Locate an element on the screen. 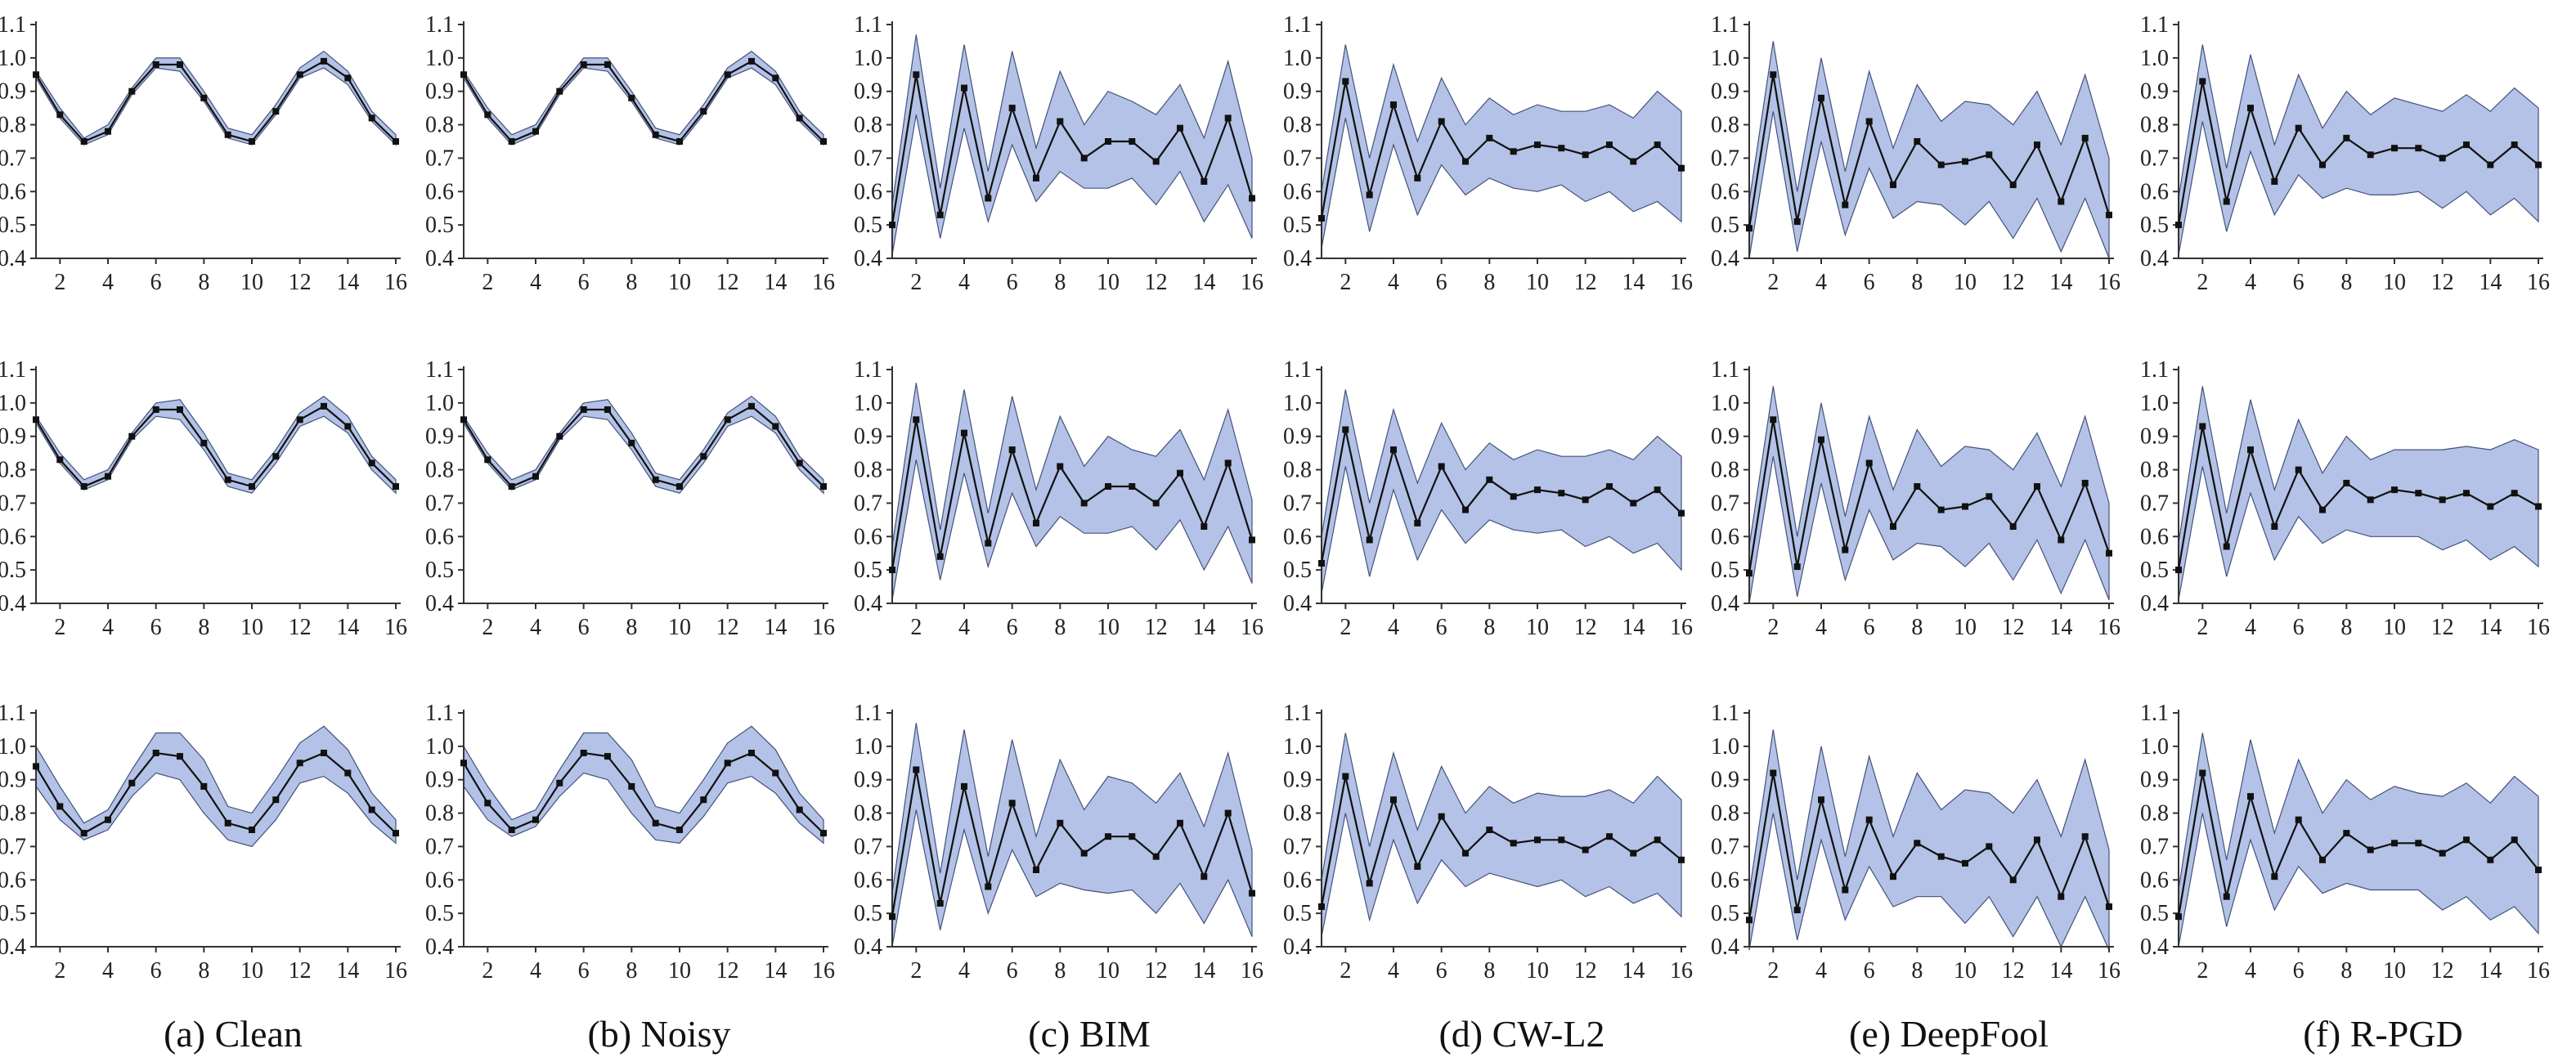 The height and width of the screenshot is (1062, 2576). y-tick-label: 1.0 is located at coordinates (2154, 747).